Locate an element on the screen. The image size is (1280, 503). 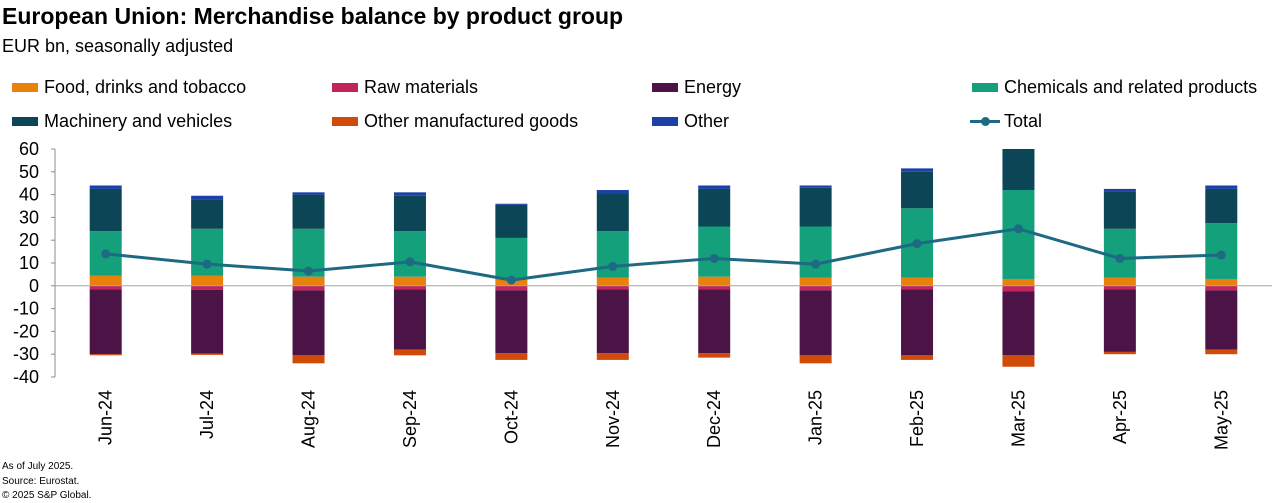
legend-label-raw-materials: Raw materials is located at coordinates (421, 86).